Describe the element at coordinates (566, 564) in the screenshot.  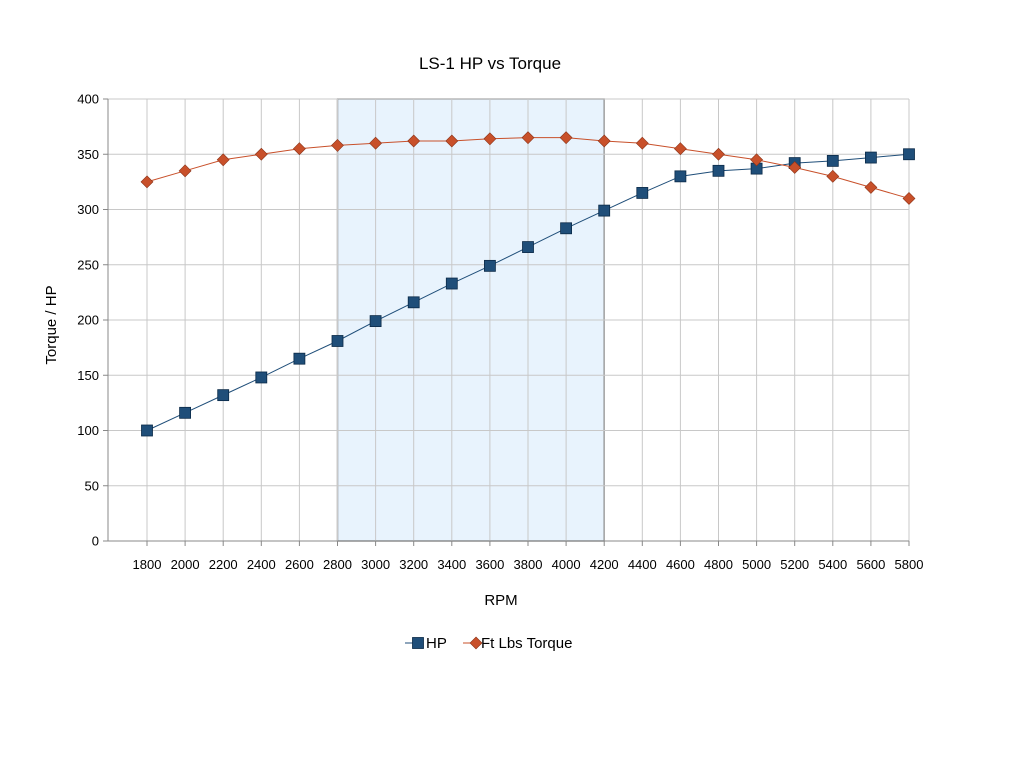
I see `x-tick-label: 4000` at that location.